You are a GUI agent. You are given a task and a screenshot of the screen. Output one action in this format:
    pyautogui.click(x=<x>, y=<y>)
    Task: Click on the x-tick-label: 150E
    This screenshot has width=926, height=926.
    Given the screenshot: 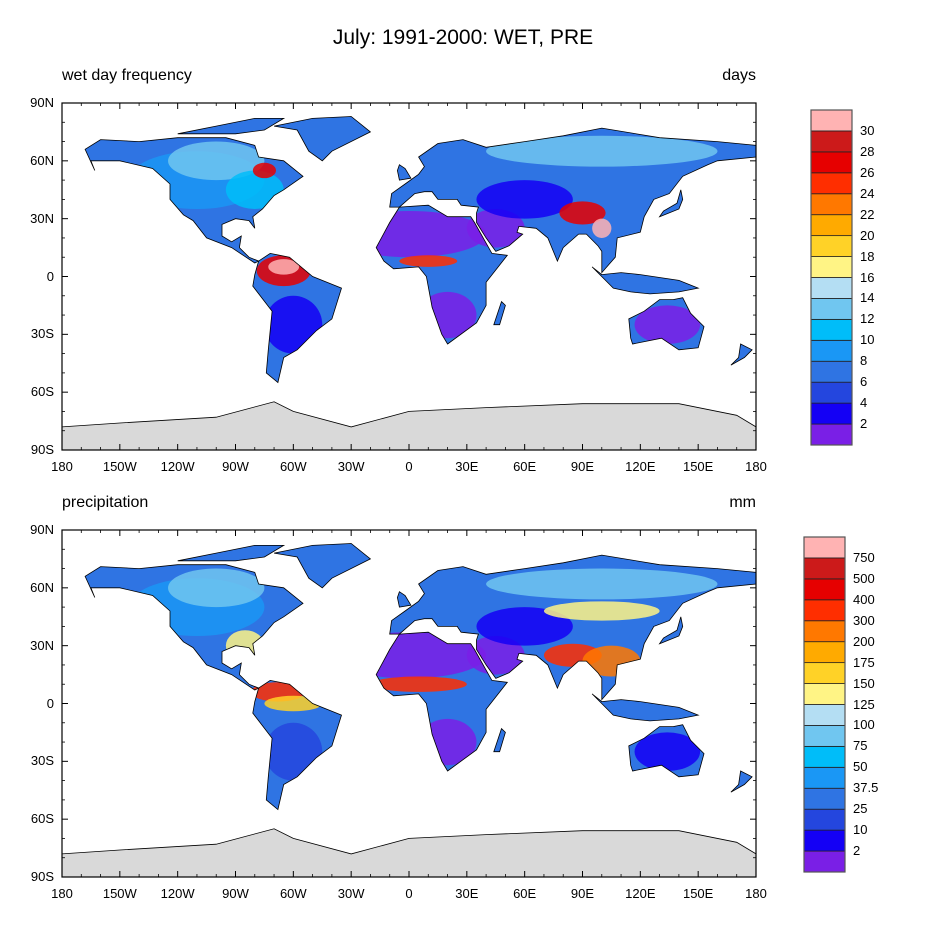 What is the action you would take?
    pyautogui.click(x=698, y=466)
    